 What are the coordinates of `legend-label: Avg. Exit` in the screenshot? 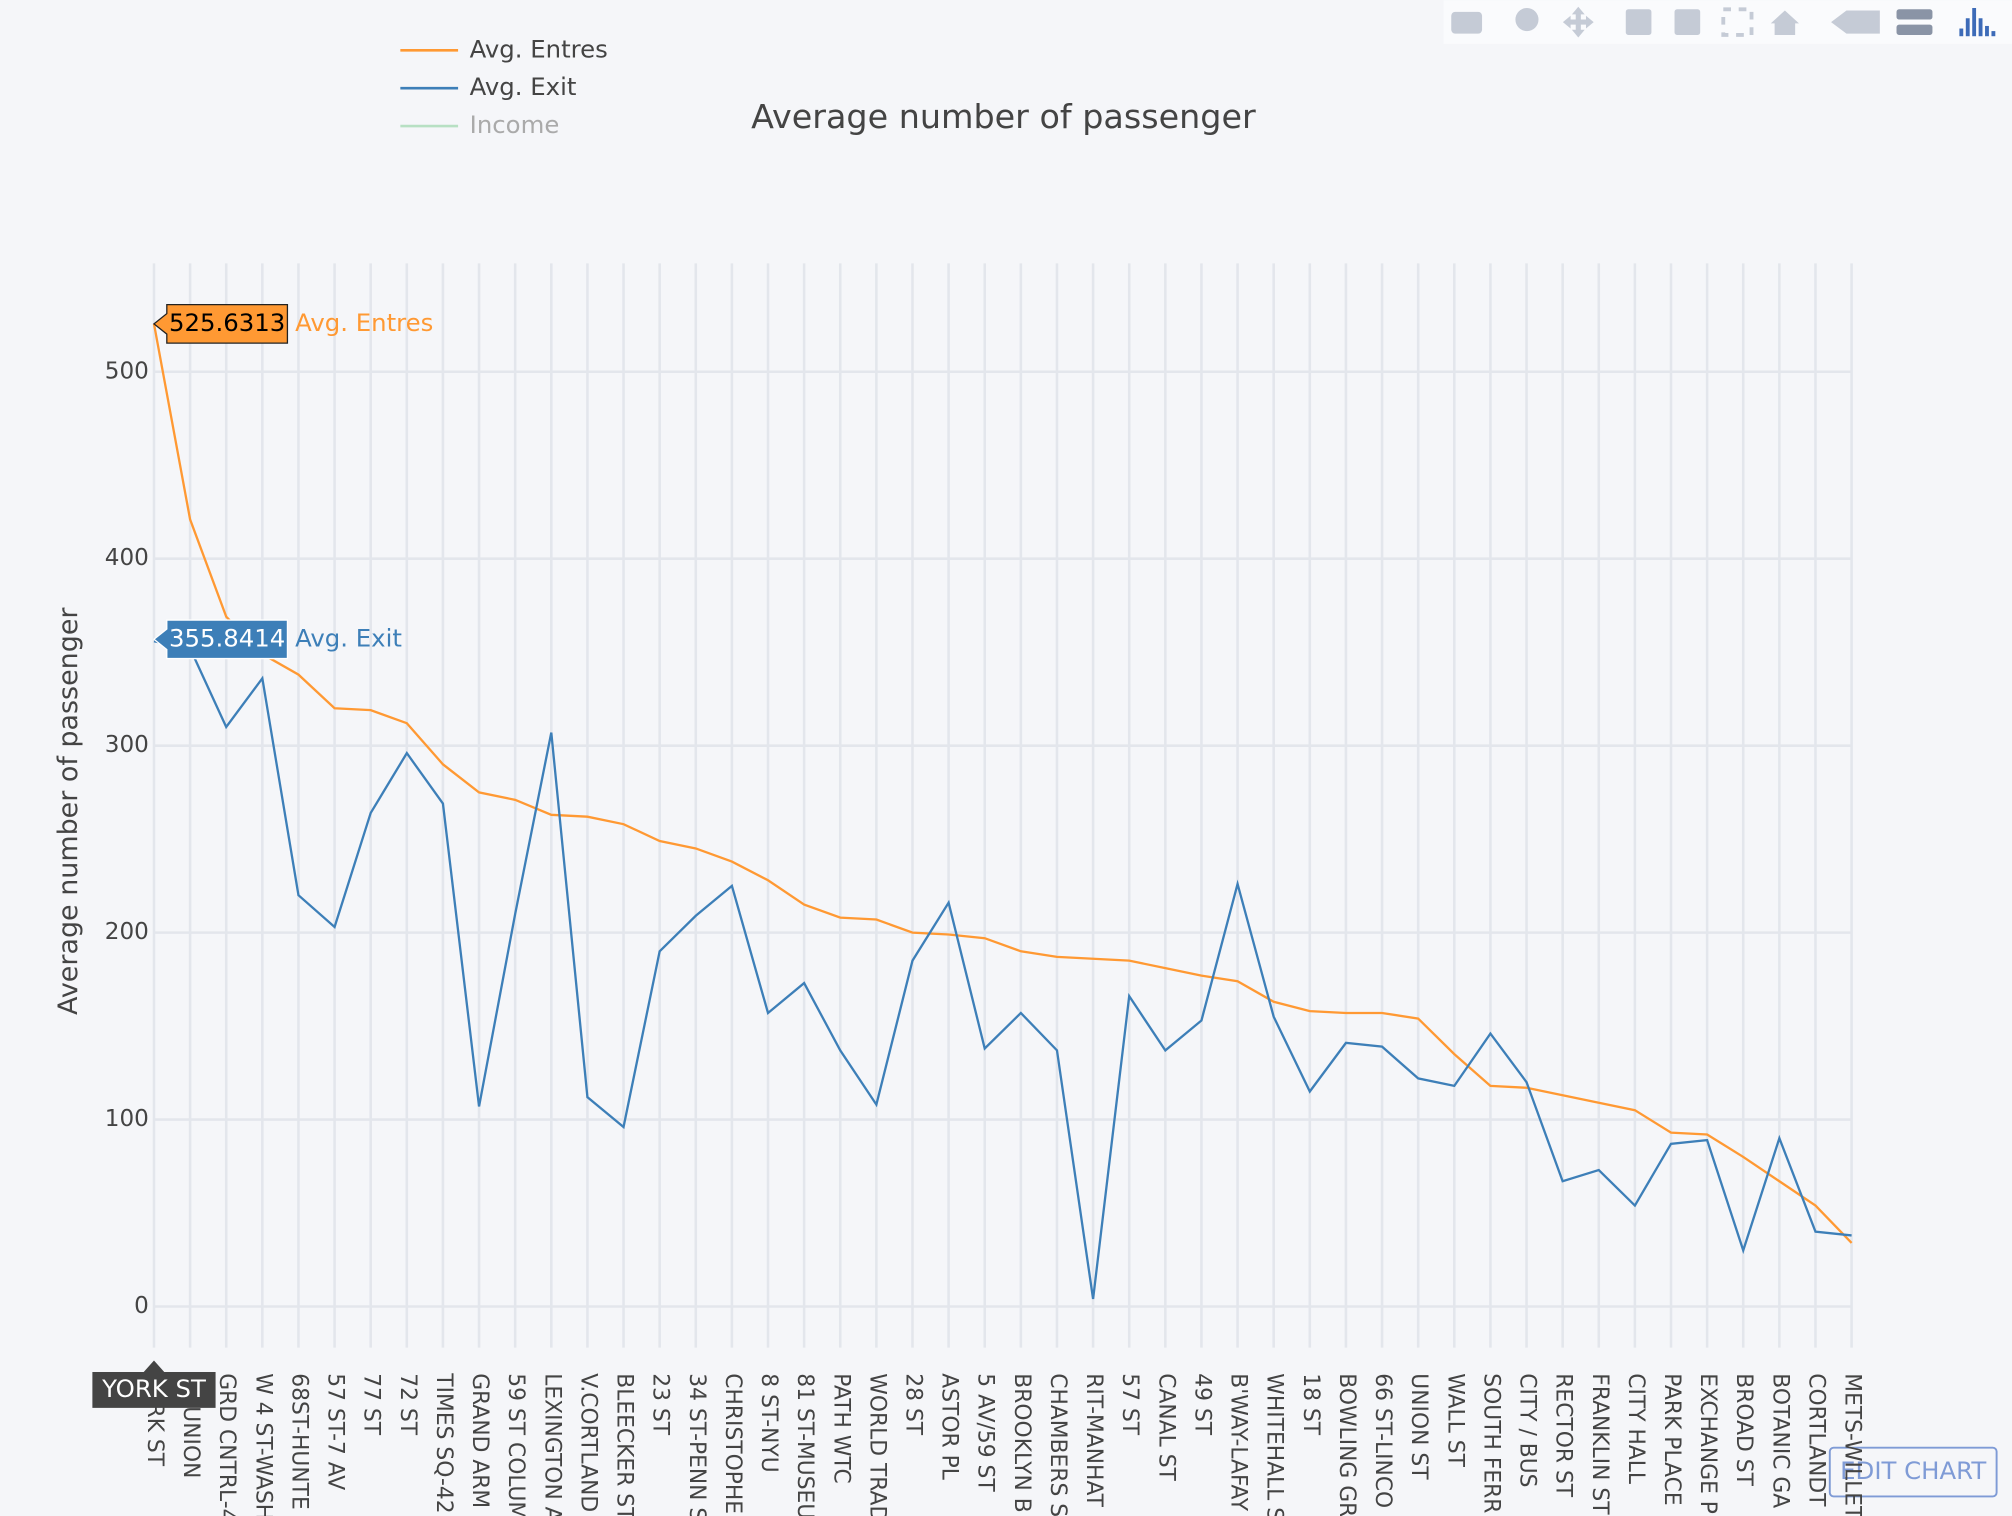 It's located at (523, 86).